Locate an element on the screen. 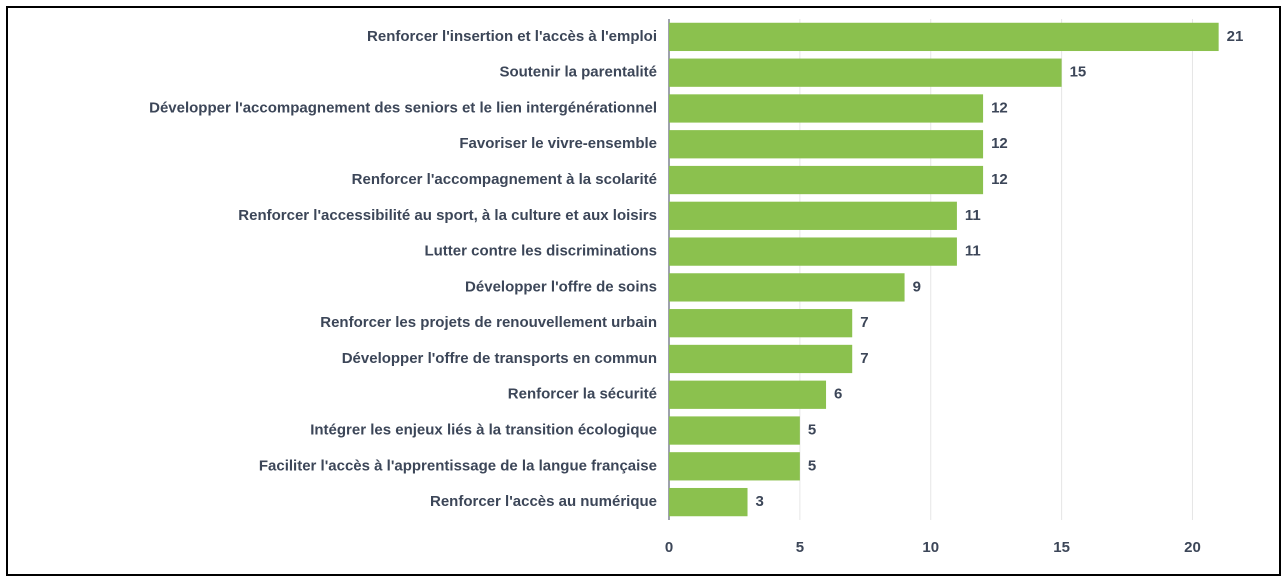 This screenshot has height=581, width=1288. y-tick-label: Renforcer la sécurité is located at coordinates (582, 394).